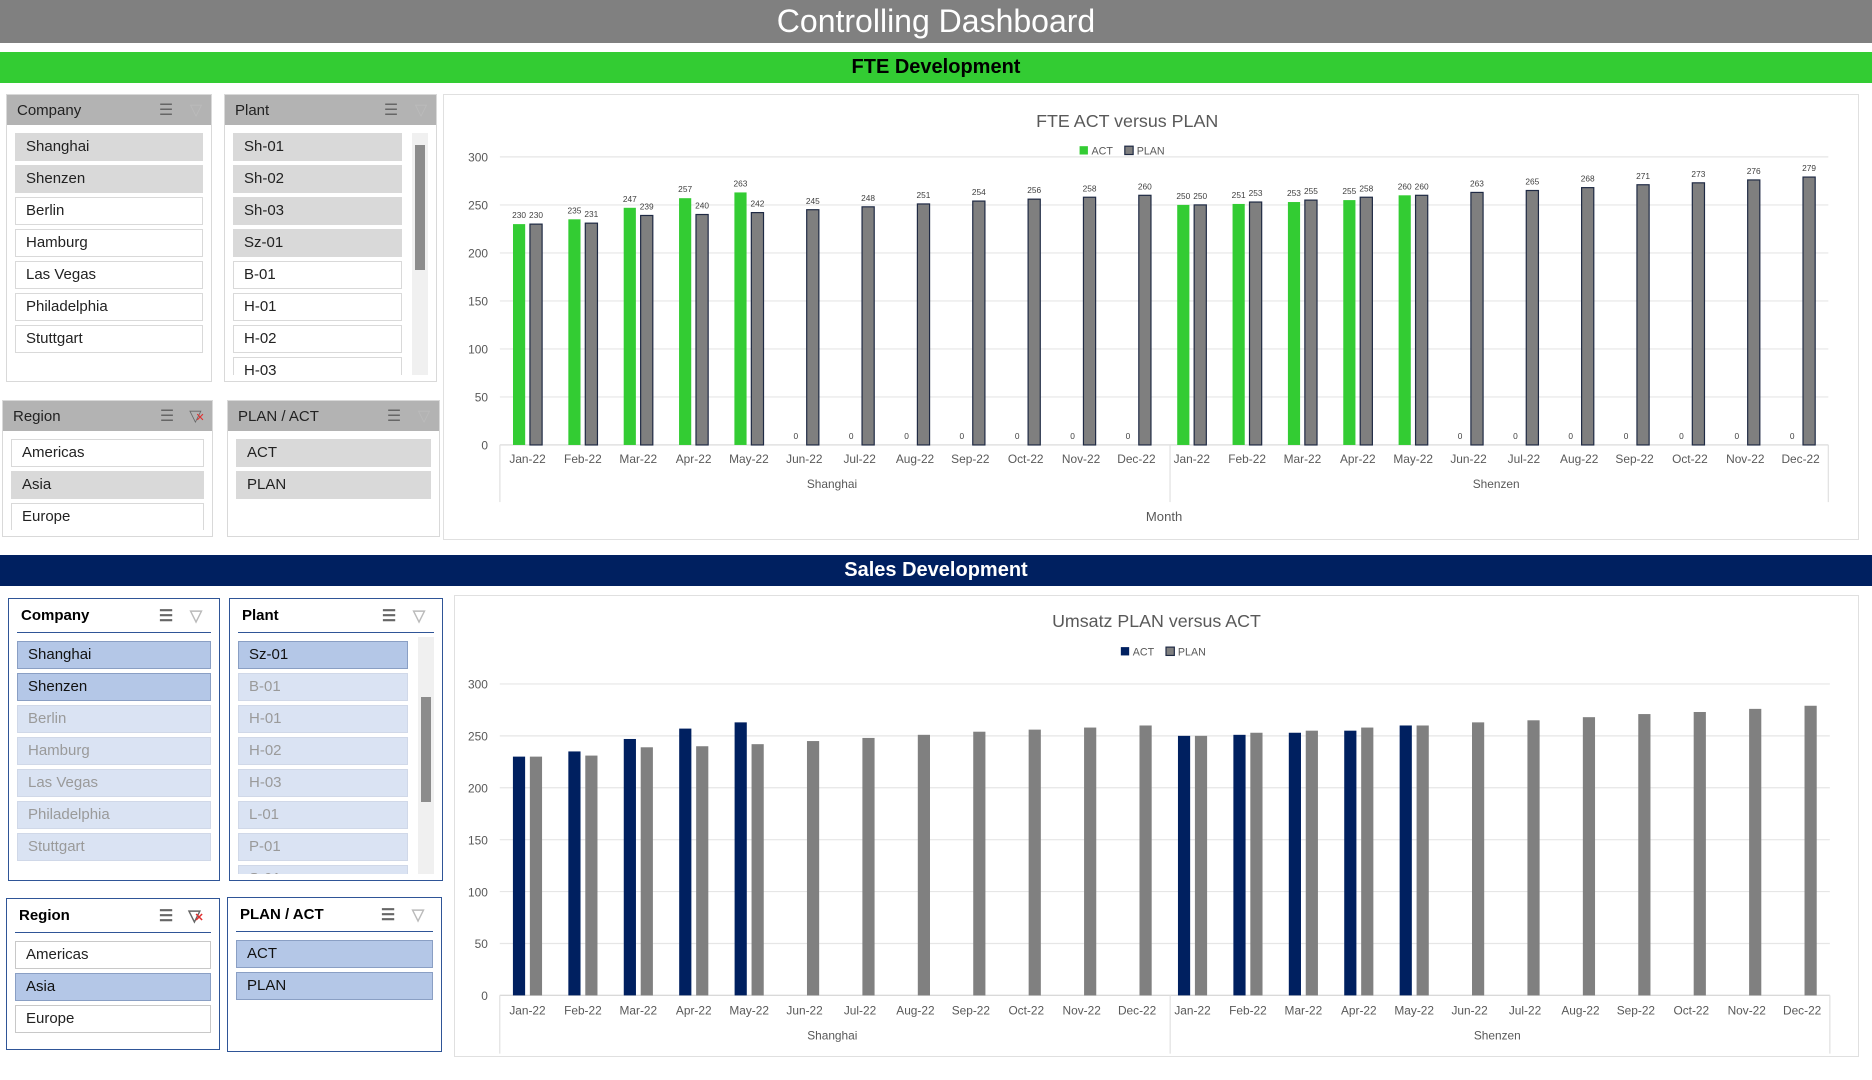 The height and width of the screenshot is (1080, 1872). Describe the element at coordinates (278, 416) in the screenshot. I see `slicer-title: PLAN / ACT` at that location.